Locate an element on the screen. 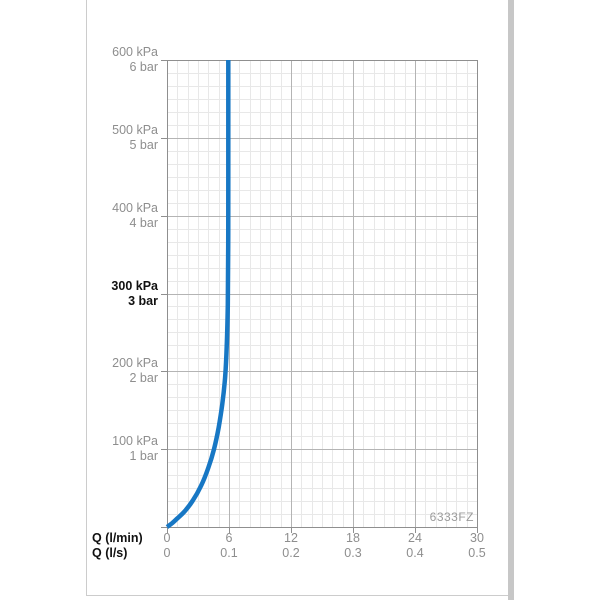  y-tick-kpa-text: 600 kPa is located at coordinates (135, 52).